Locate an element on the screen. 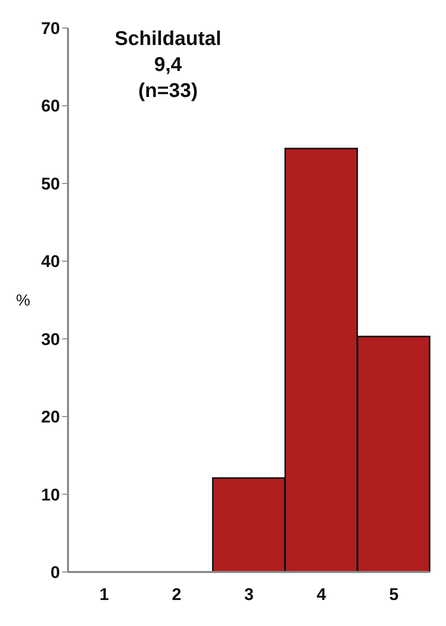 This screenshot has height=626, width=446. y-axis-title: % is located at coordinates (23, 301).